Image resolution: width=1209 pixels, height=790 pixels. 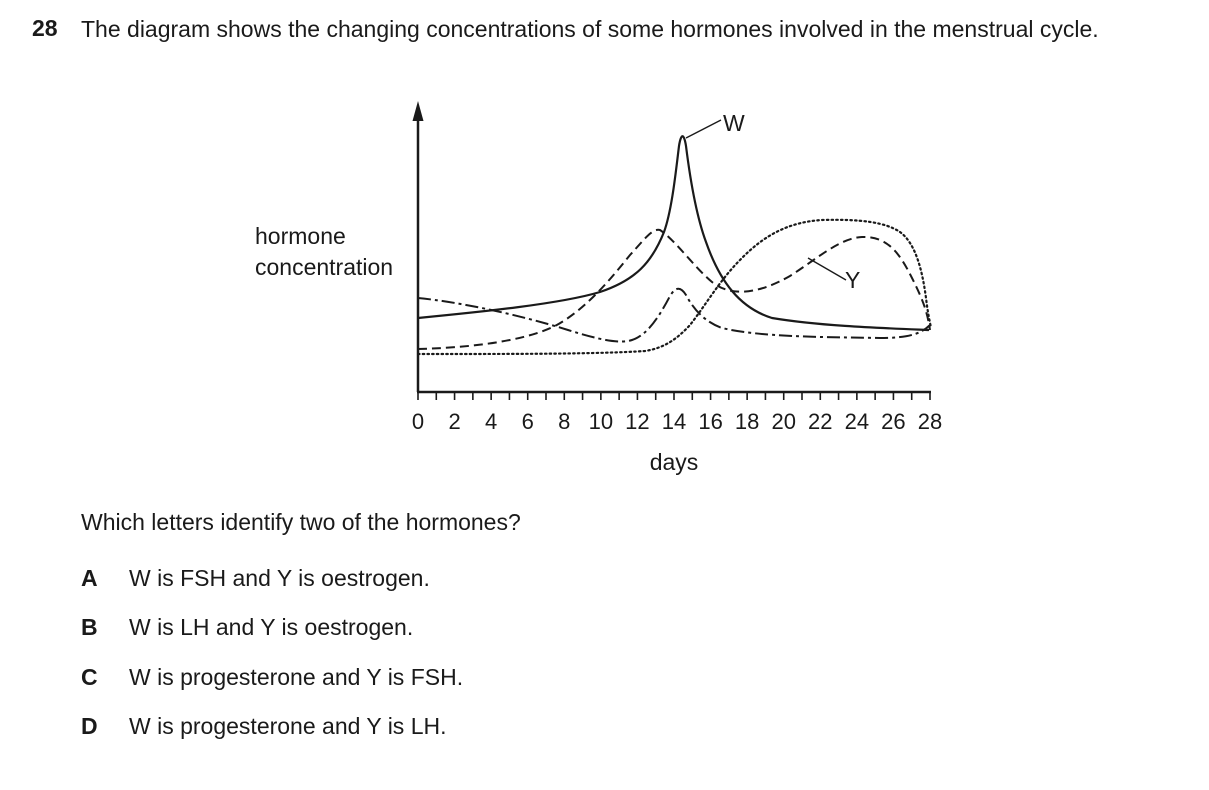 What do you see at coordinates (296, 677) in the screenshot?
I see `option-c-text: W is progesterone and Y is FSH.` at bounding box center [296, 677].